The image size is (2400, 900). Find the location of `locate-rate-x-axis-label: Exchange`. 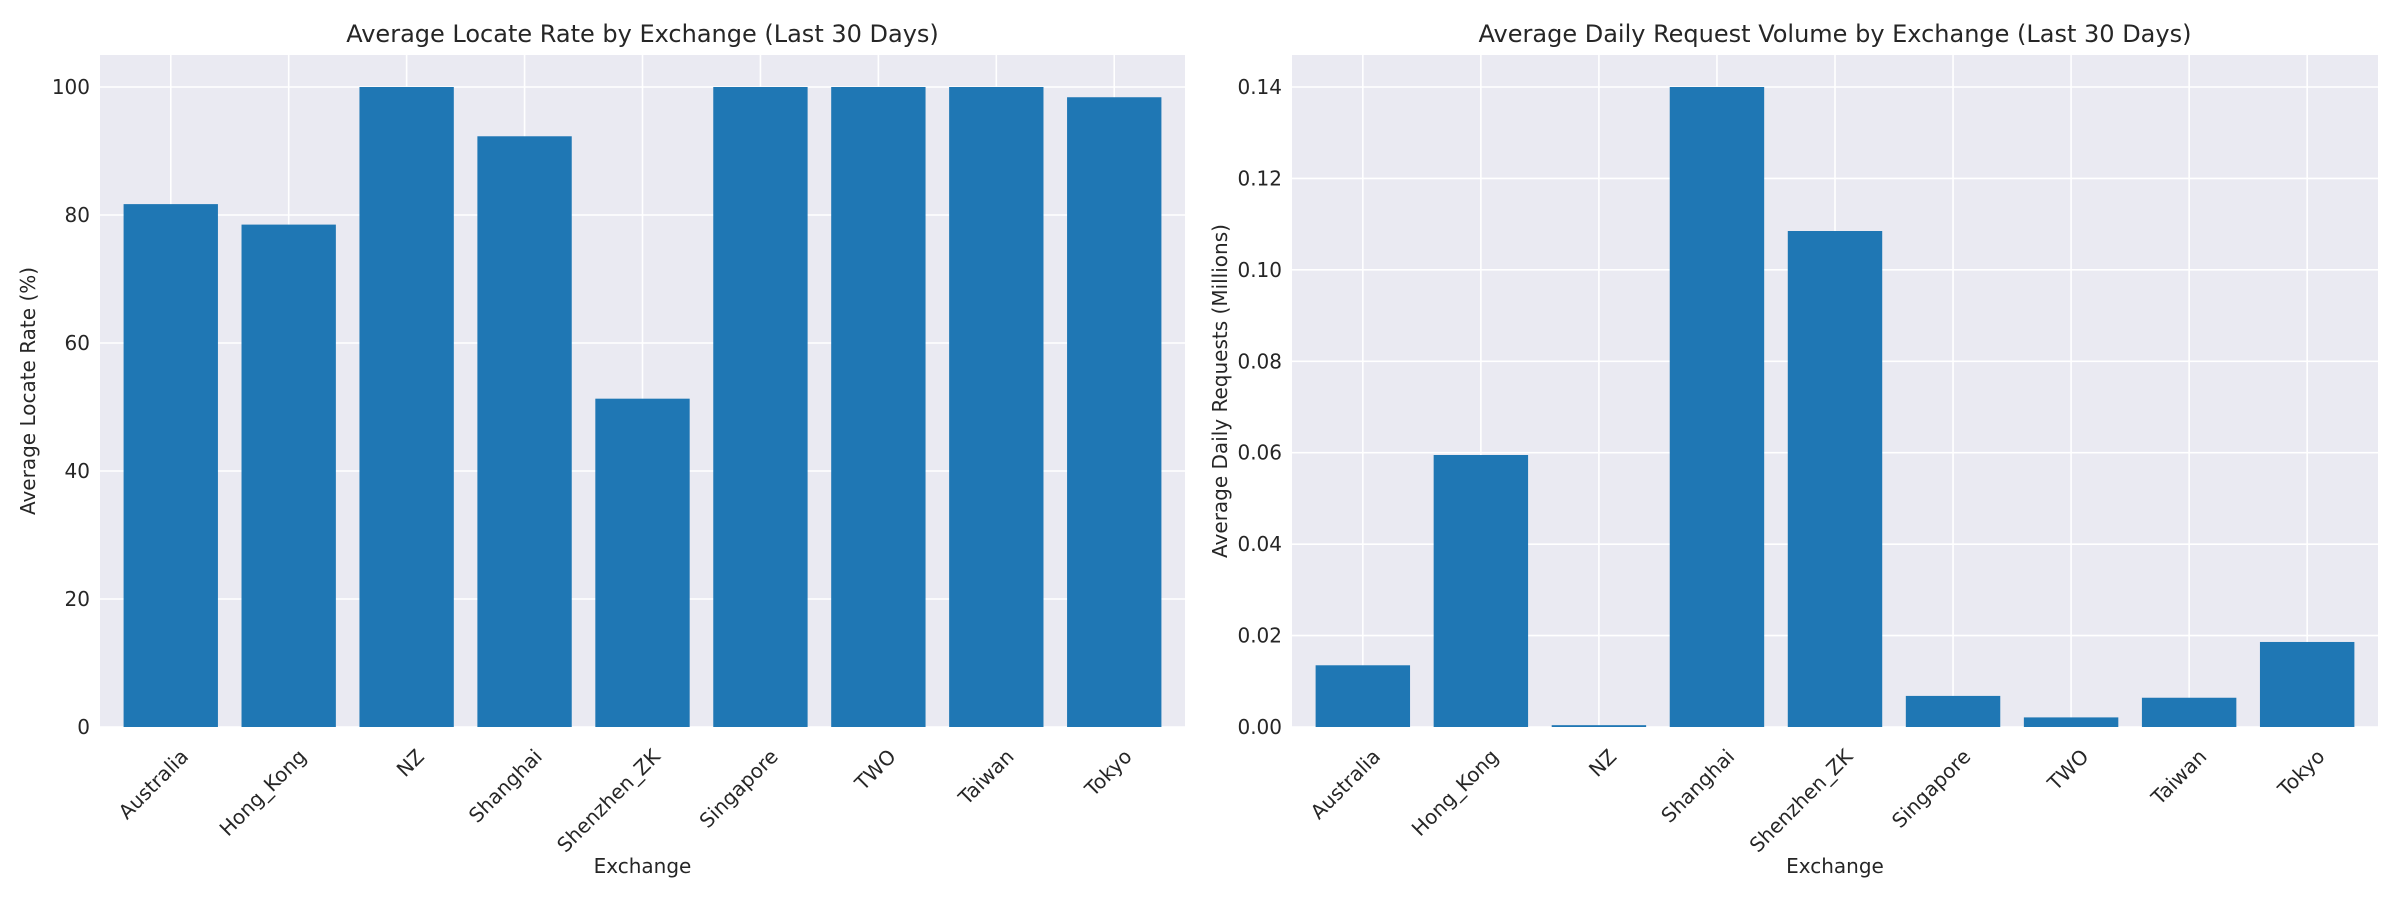

locate-rate-x-axis-label: Exchange is located at coordinates (643, 866).